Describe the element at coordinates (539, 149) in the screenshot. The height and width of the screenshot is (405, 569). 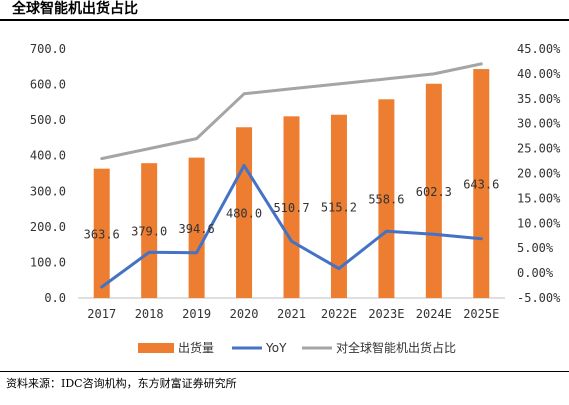
I see `y-right-tick-label: 25.00%` at that location.